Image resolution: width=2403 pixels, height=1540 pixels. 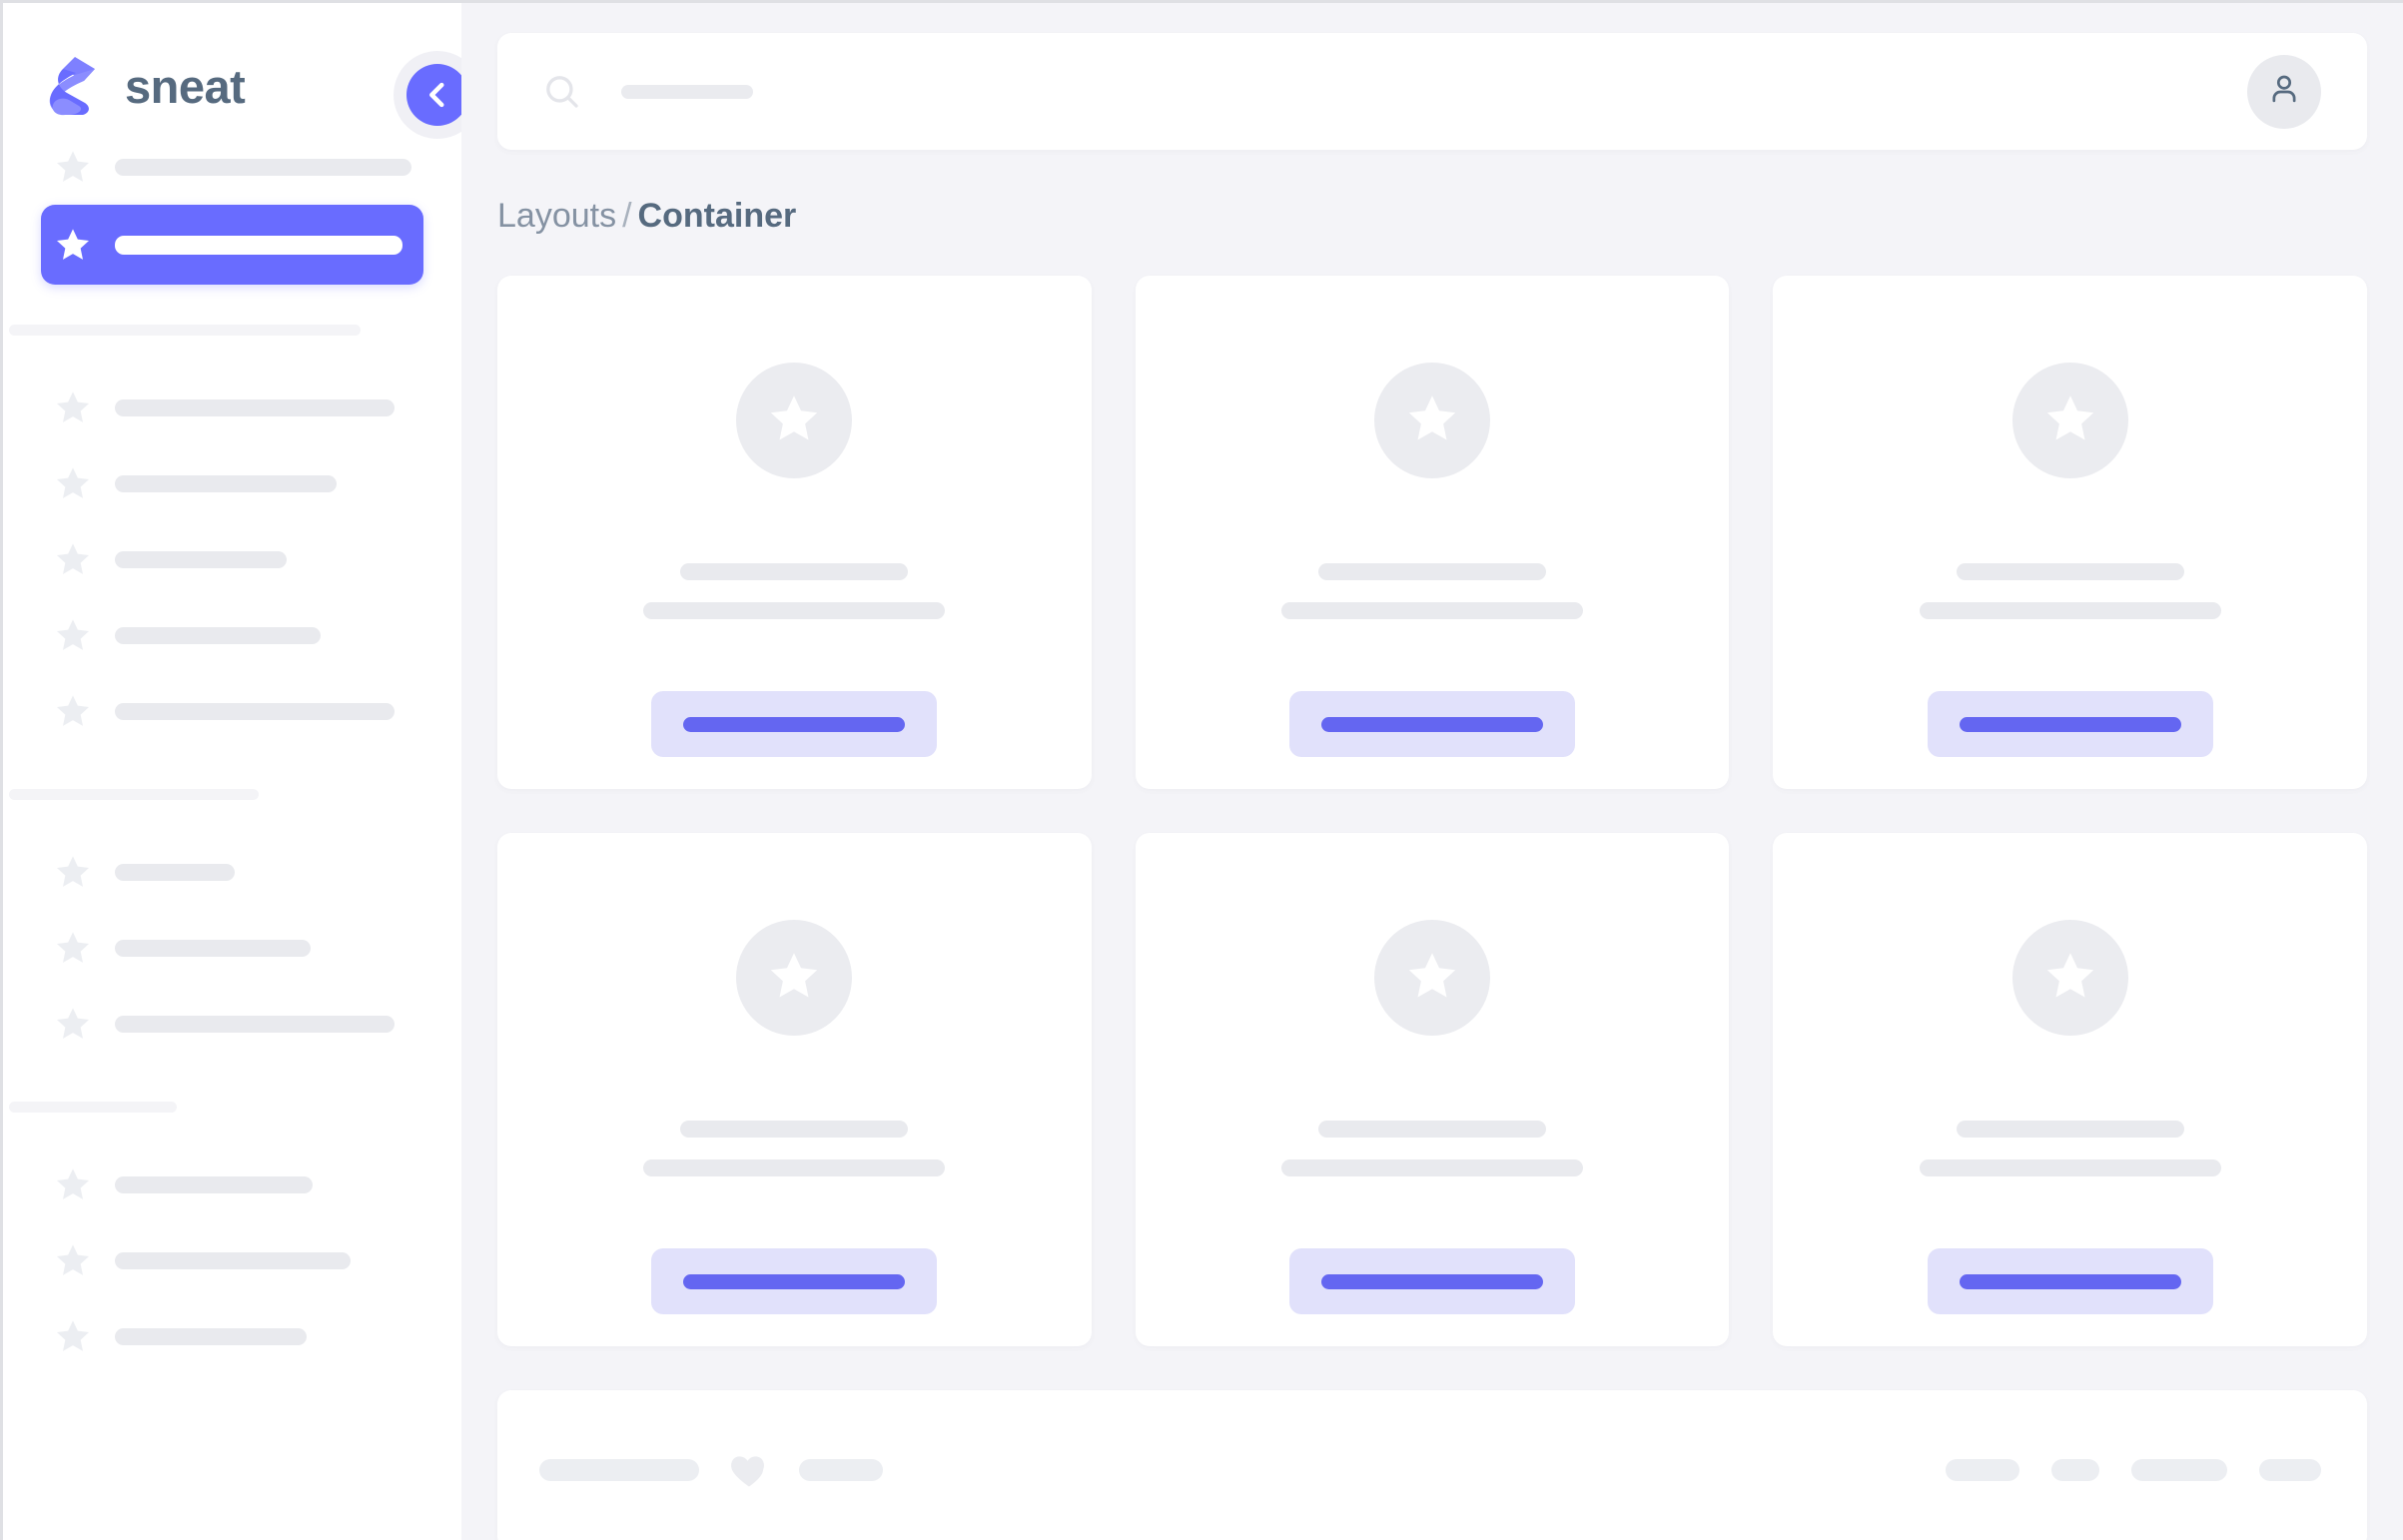 I want to click on search-icon, so click(x=562, y=92).